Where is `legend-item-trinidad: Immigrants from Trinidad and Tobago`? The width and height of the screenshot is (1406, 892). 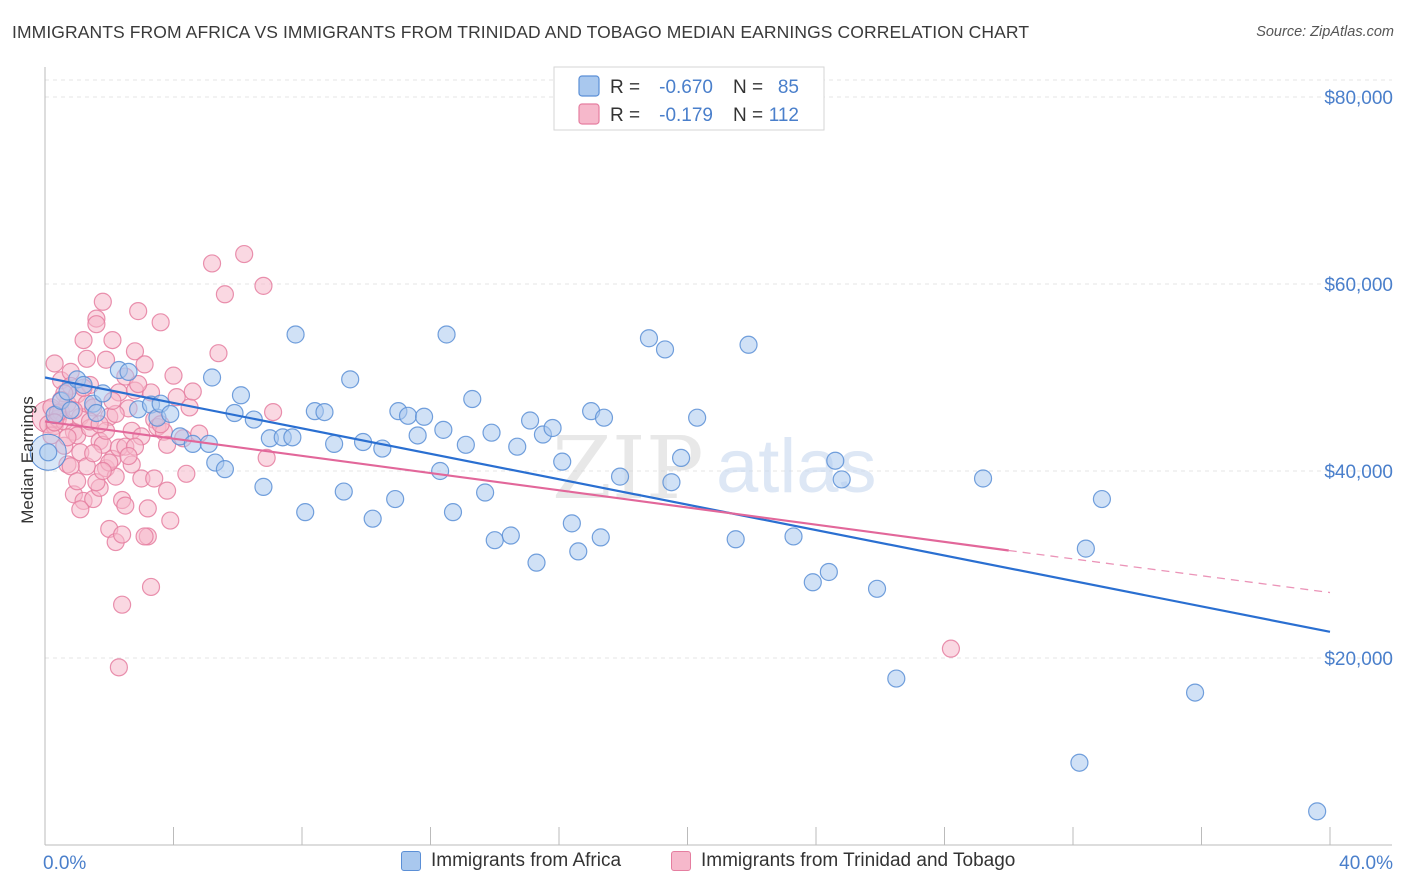 legend-item-trinidad: Immigrants from Trinidad and Tobago is located at coordinates (843, 861).